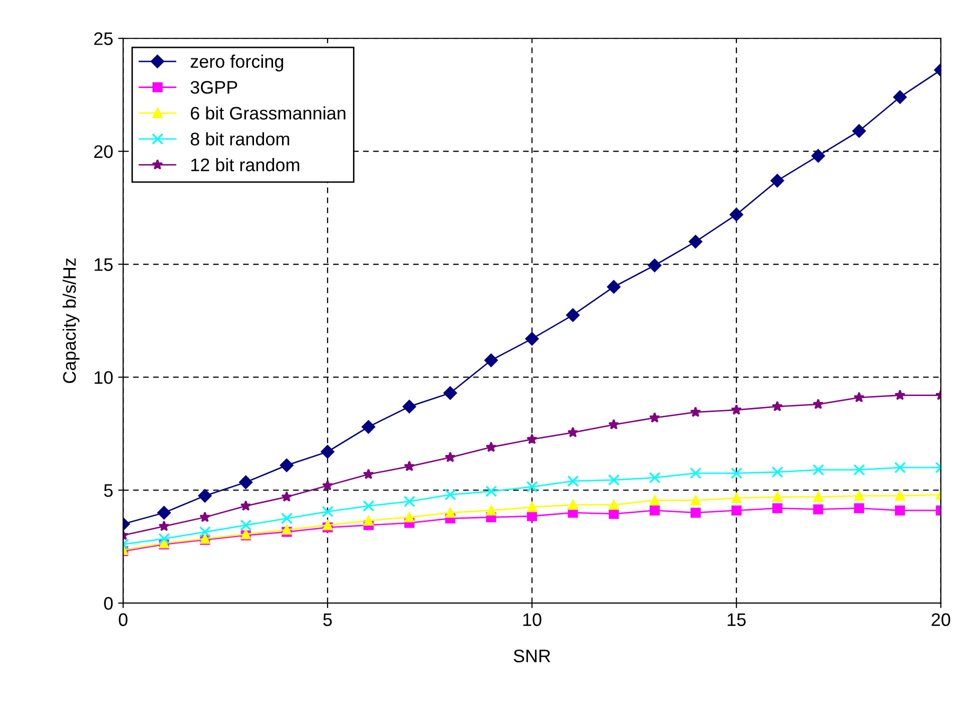 The width and height of the screenshot is (962, 724). Describe the element at coordinates (240, 139) in the screenshot. I see `legend-label: 8 bit random` at that location.